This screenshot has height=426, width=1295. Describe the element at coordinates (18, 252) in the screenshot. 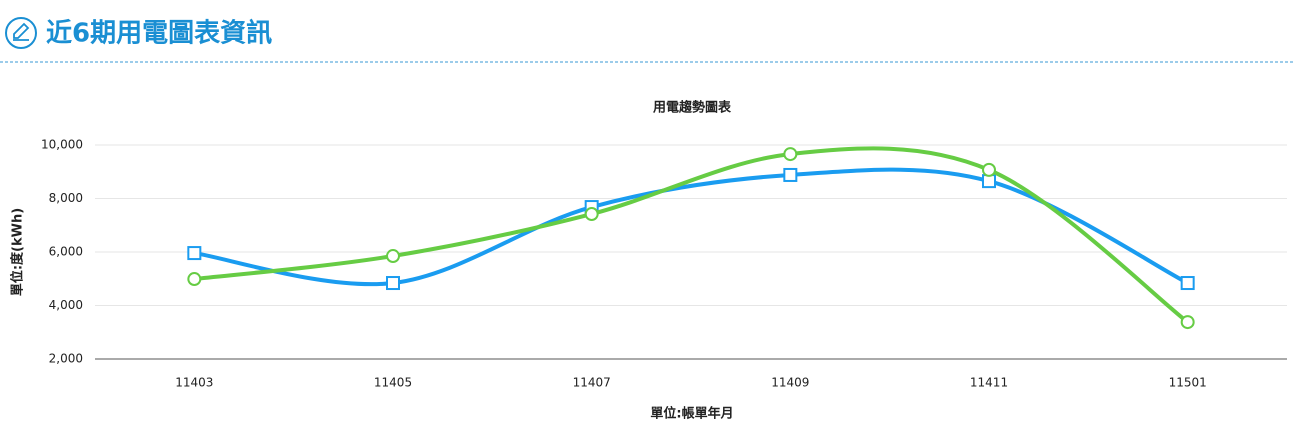

I see `y-axis-label: 單位:度(kWh)` at that location.